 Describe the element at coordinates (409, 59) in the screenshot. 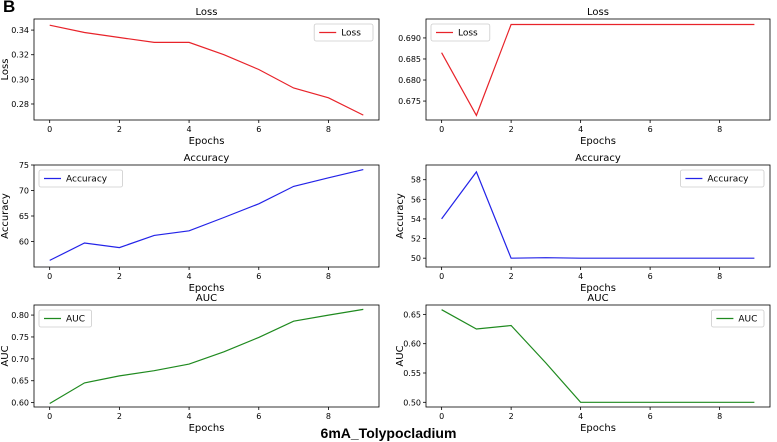

I see `y-tick-label: 0.685` at that location.